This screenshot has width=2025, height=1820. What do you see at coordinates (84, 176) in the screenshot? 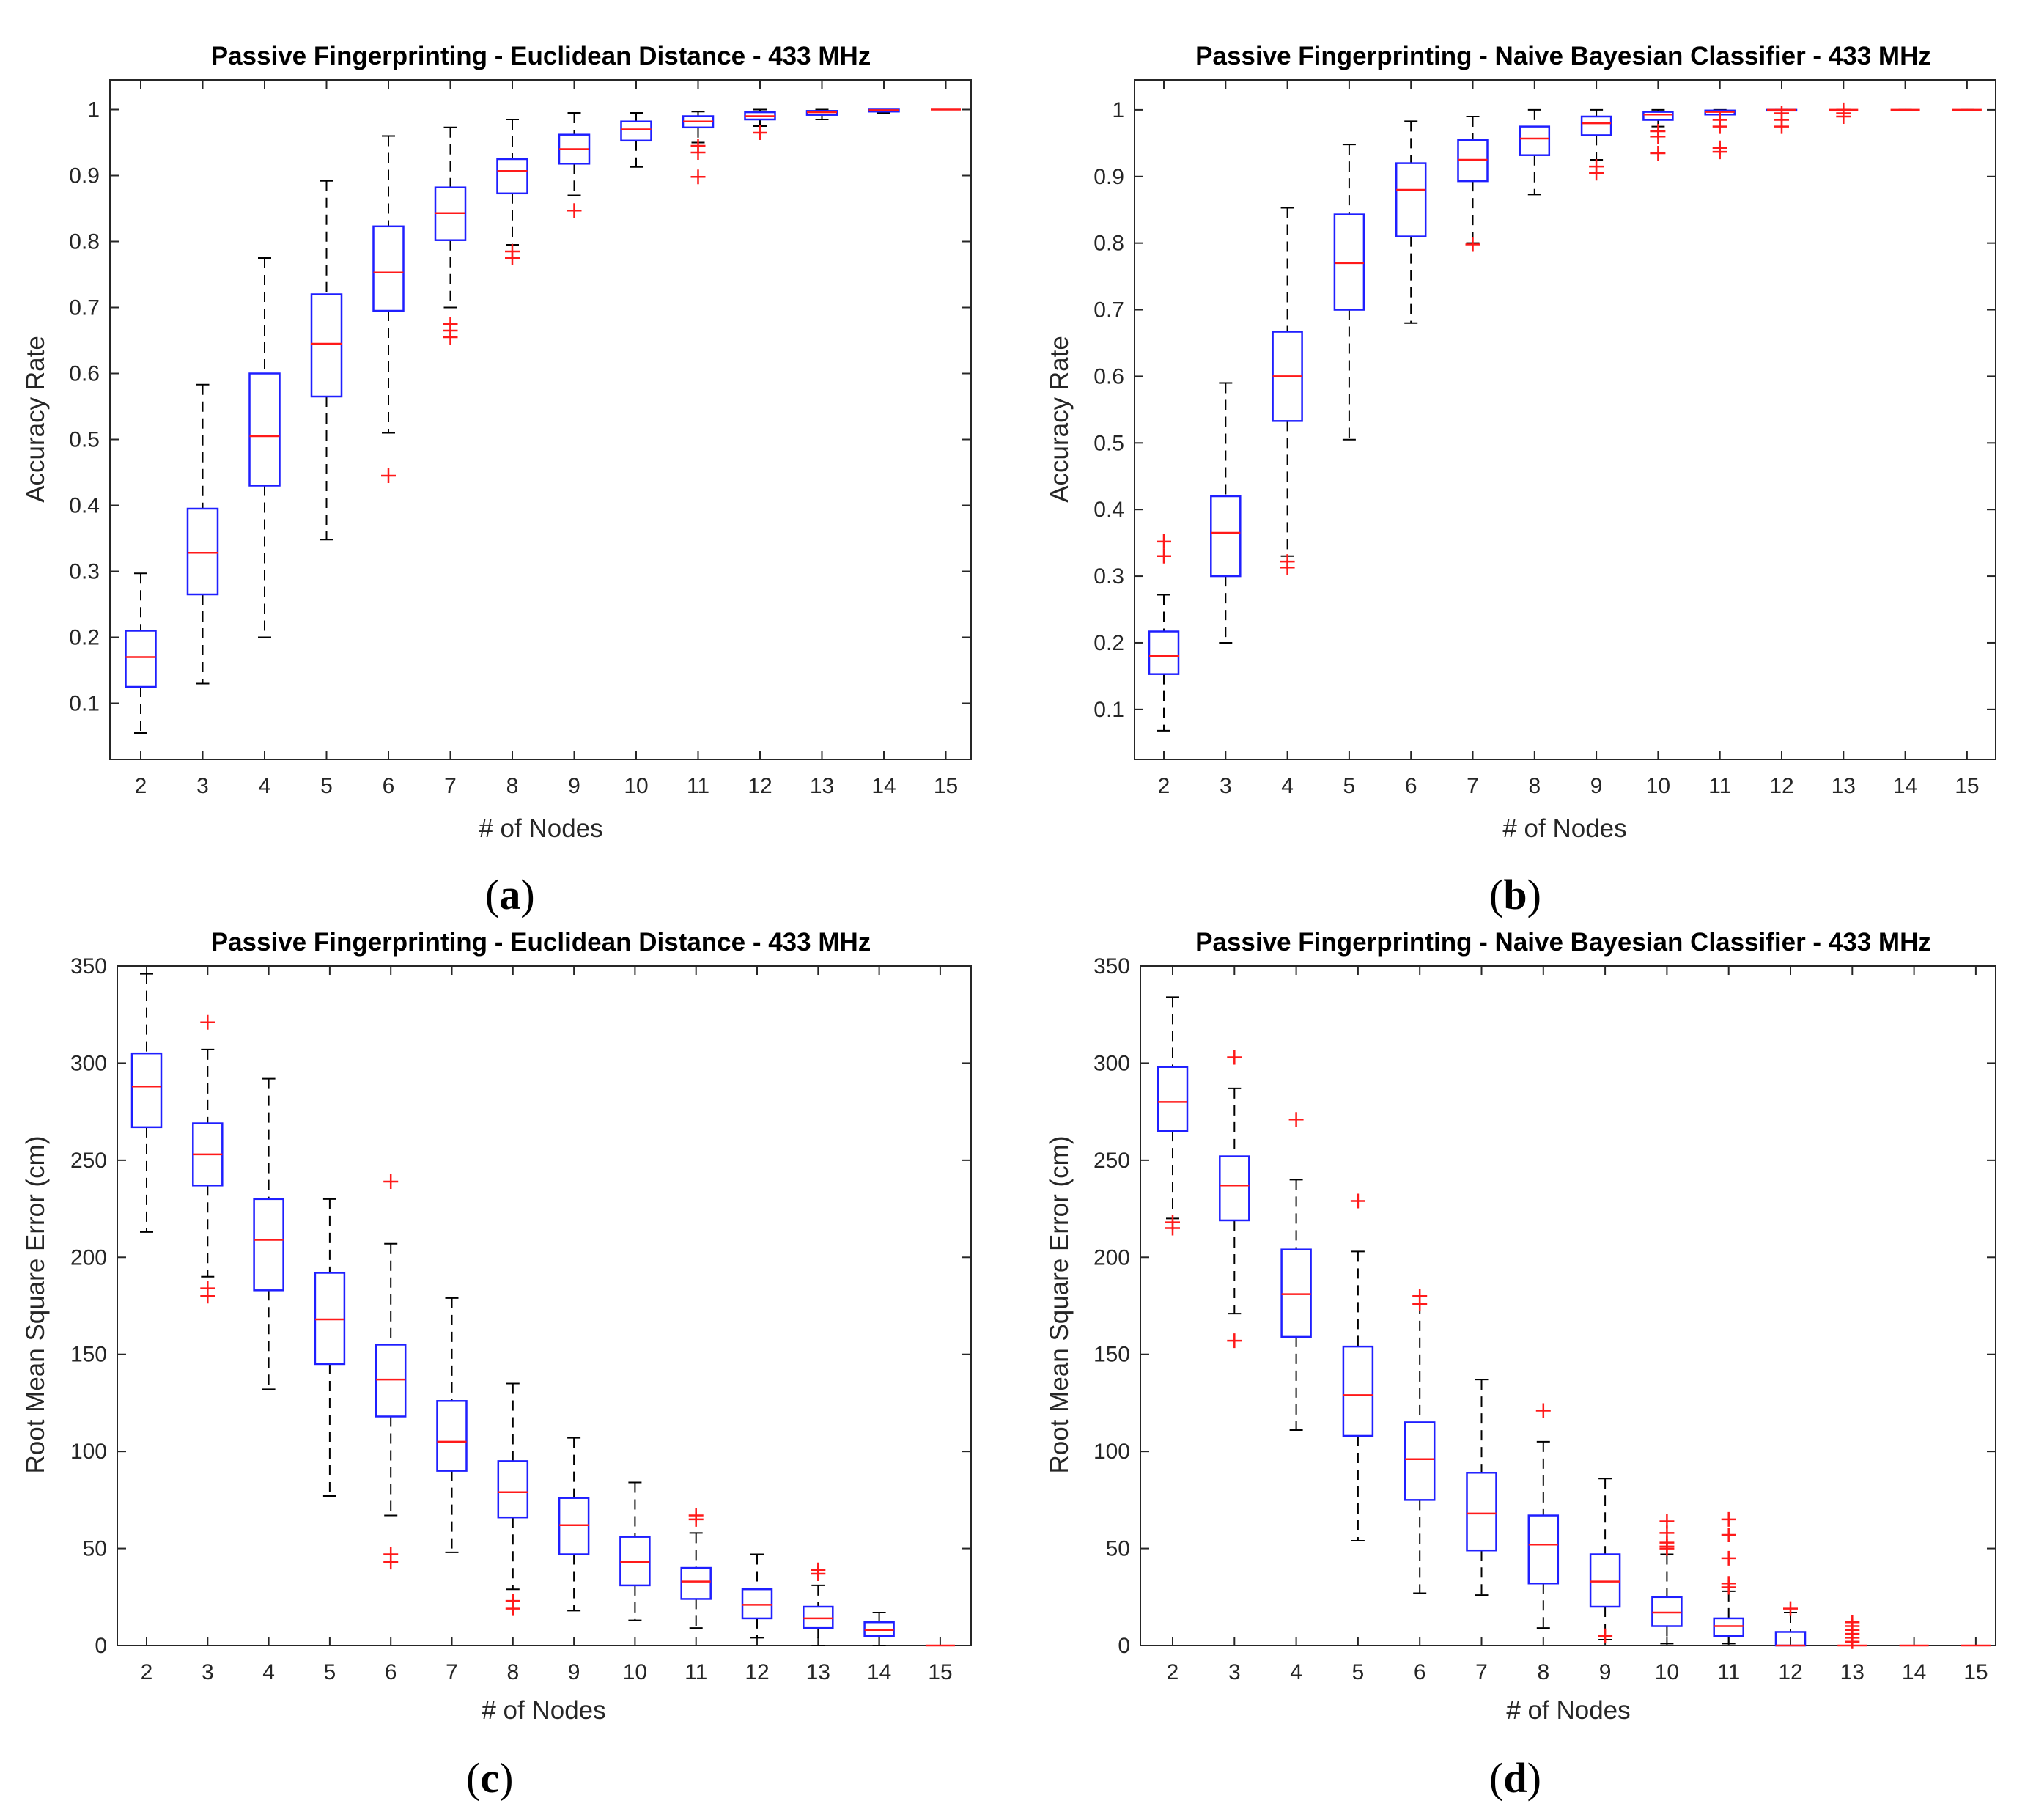
I see `y-tick-label: 0.9` at bounding box center [84, 176].